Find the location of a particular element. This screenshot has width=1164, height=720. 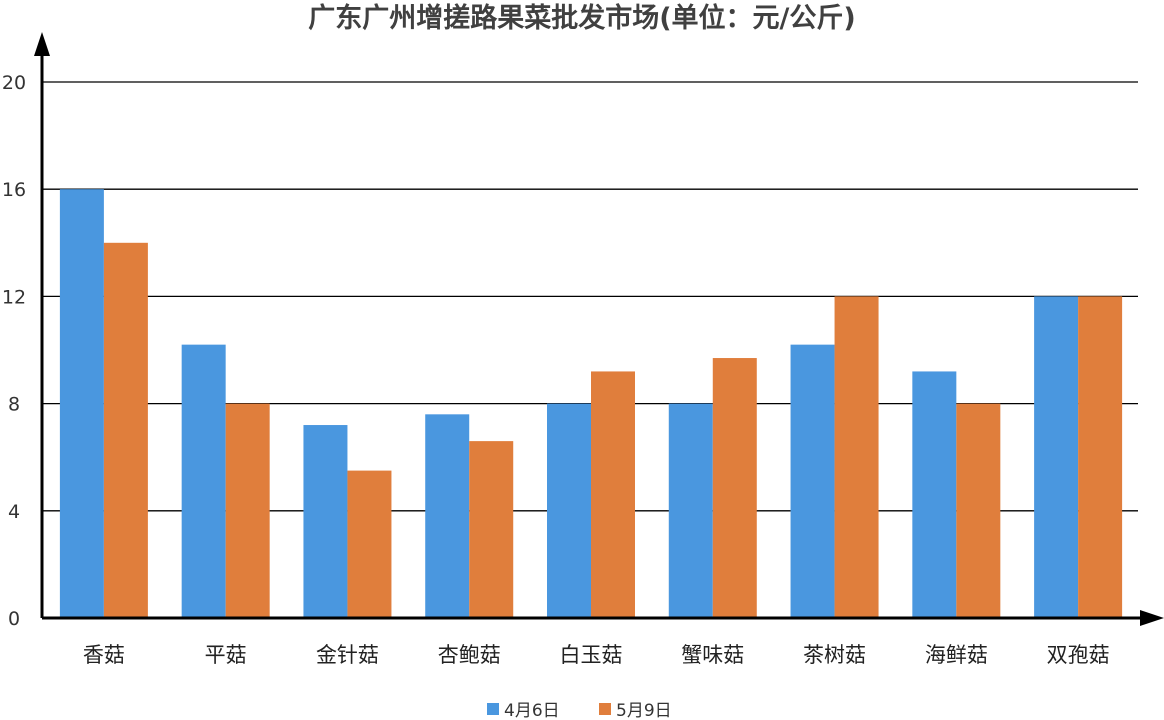

y-tick-label: 16 is located at coordinates (14, 190).